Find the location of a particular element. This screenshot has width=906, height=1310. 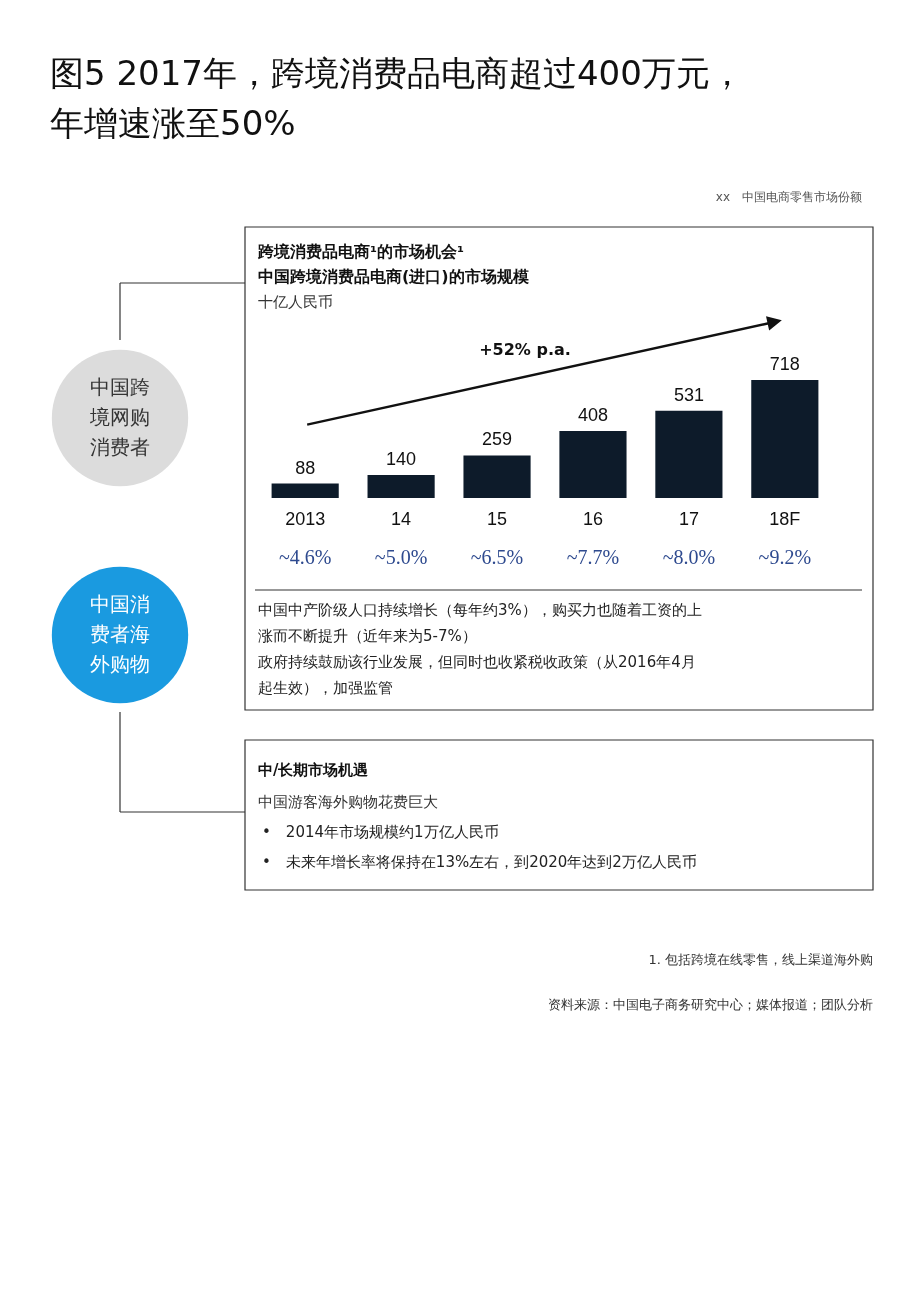

chart-title: 图5 2017年，跨境消费品电商超过400万元，年增速涨至50% is located at coordinates (397, 98).